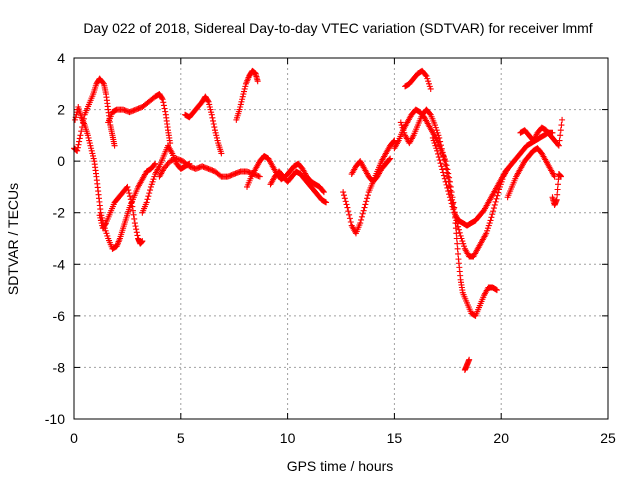  What do you see at coordinates (181, 438) in the screenshot?
I see `x-tick-label: 5` at bounding box center [181, 438].